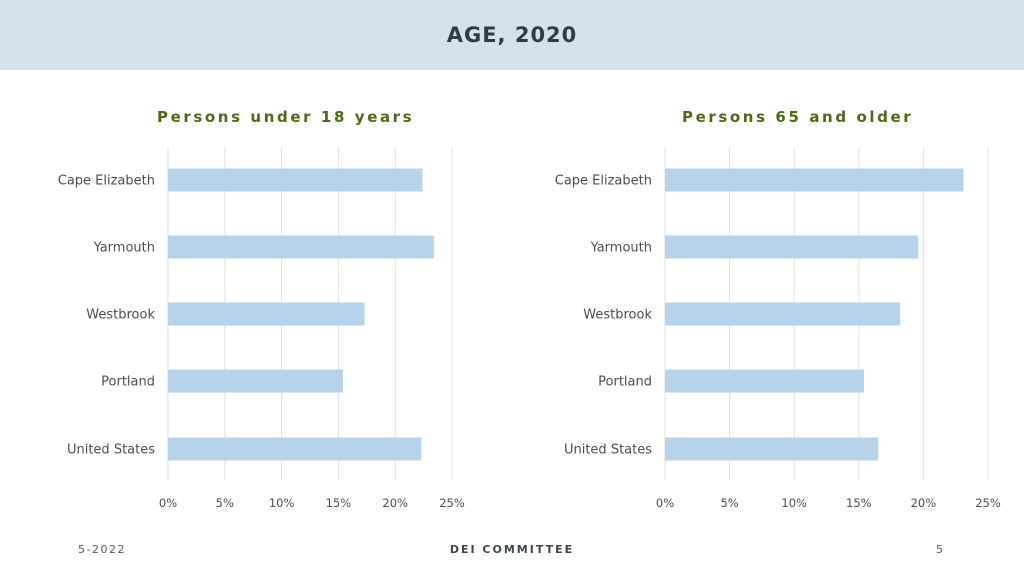 The height and width of the screenshot is (576, 1024). What do you see at coordinates (286, 117) in the screenshot?
I see `chart-title-under-18: Persons under 18 years` at bounding box center [286, 117].